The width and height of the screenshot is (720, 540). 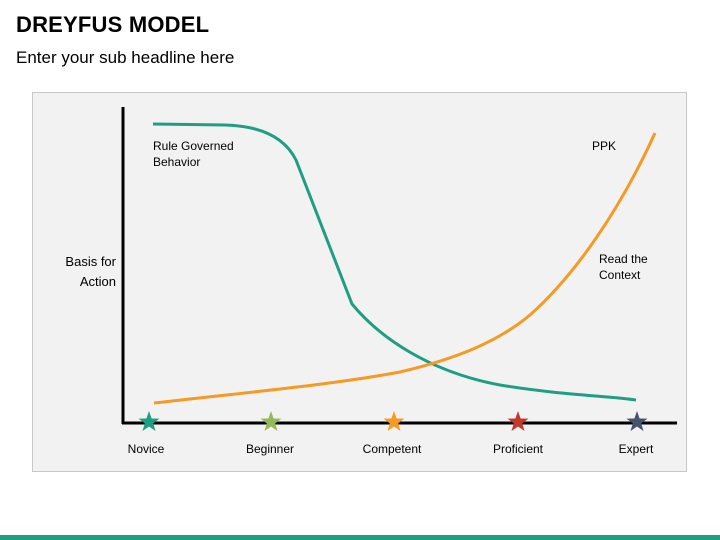 What do you see at coordinates (193, 154) in the screenshot?
I see `rule-governed-label: Rule Governed Behavior` at bounding box center [193, 154].